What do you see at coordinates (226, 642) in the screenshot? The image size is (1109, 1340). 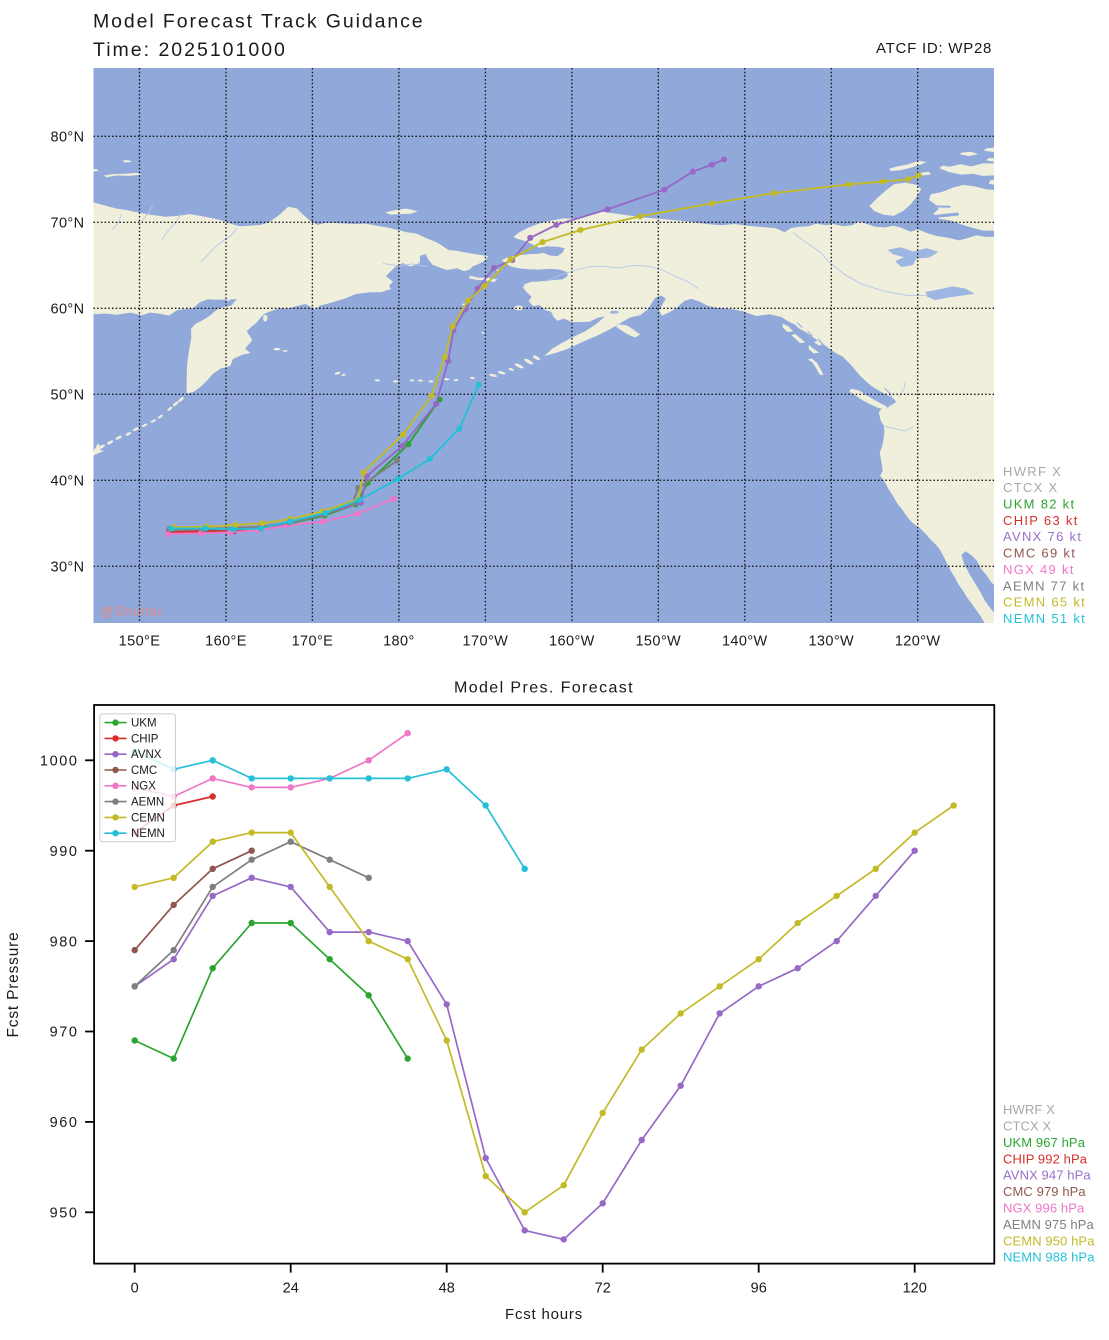 I see `svg-text: 160°E` at bounding box center [226, 642].